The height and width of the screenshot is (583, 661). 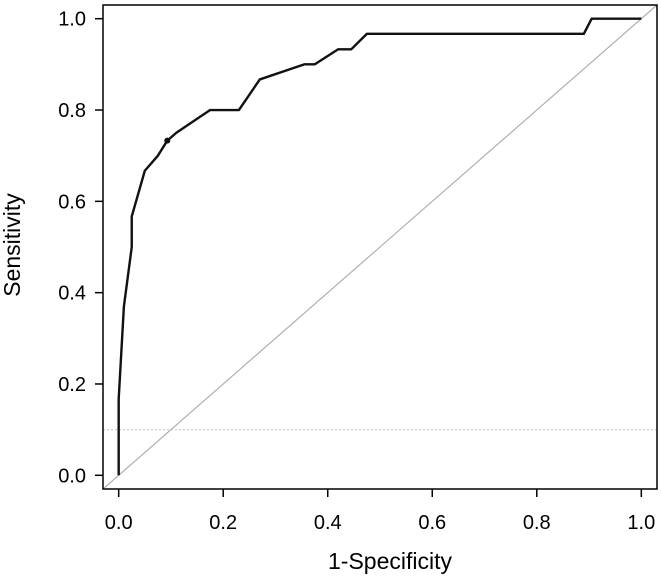 What do you see at coordinates (12, 245) in the screenshot?
I see `y-axis-title: Sensitivity` at bounding box center [12, 245].